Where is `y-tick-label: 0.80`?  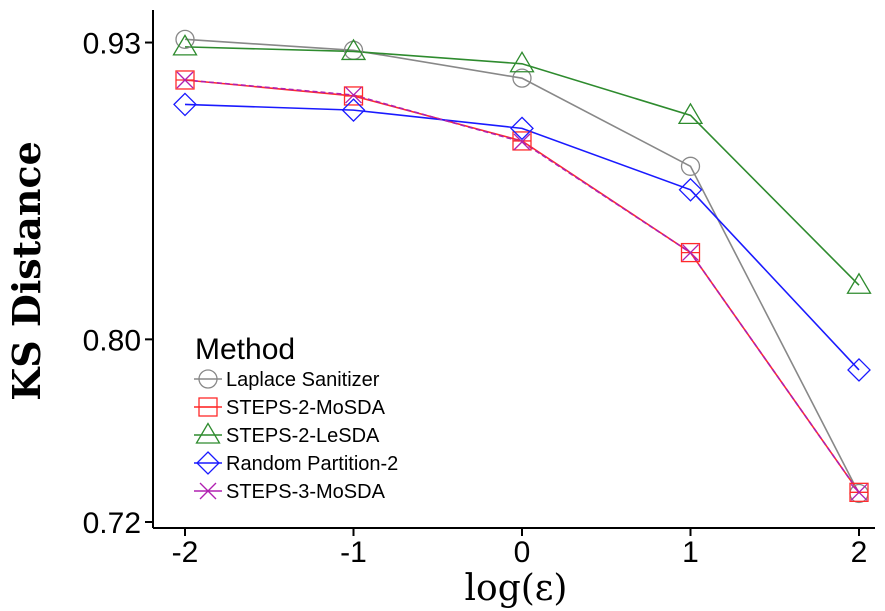
y-tick-label: 0.80 is located at coordinates (112, 340).